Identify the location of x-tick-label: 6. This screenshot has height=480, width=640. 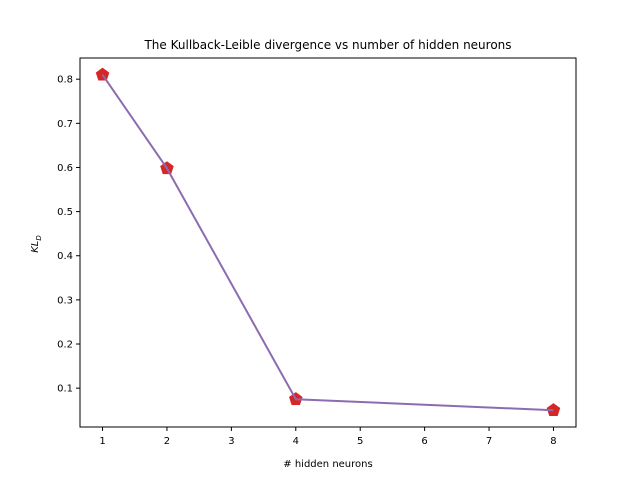
(424, 441).